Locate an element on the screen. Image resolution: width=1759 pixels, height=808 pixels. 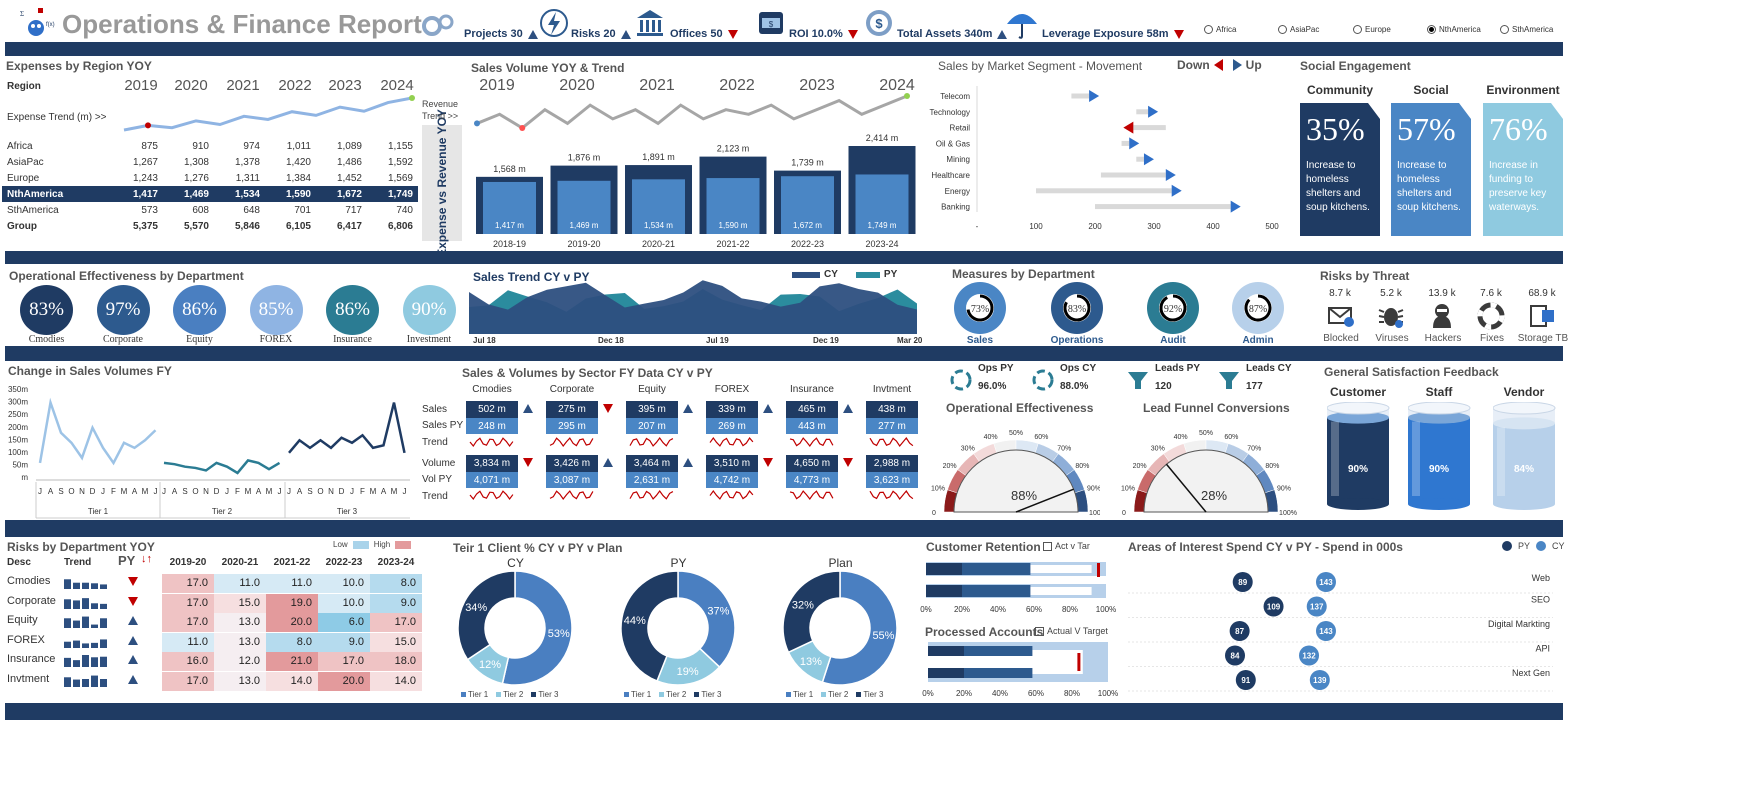
expenses-title: Expenses by Region YOY is located at coordinates (79, 66).